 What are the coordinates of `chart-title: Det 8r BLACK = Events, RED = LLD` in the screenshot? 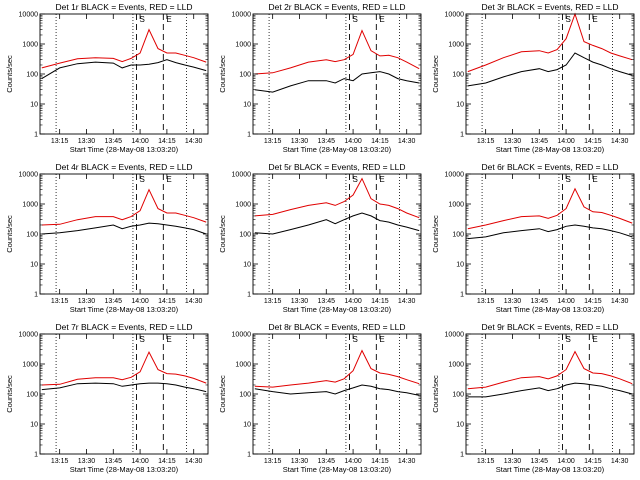 It's located at (336, 327).